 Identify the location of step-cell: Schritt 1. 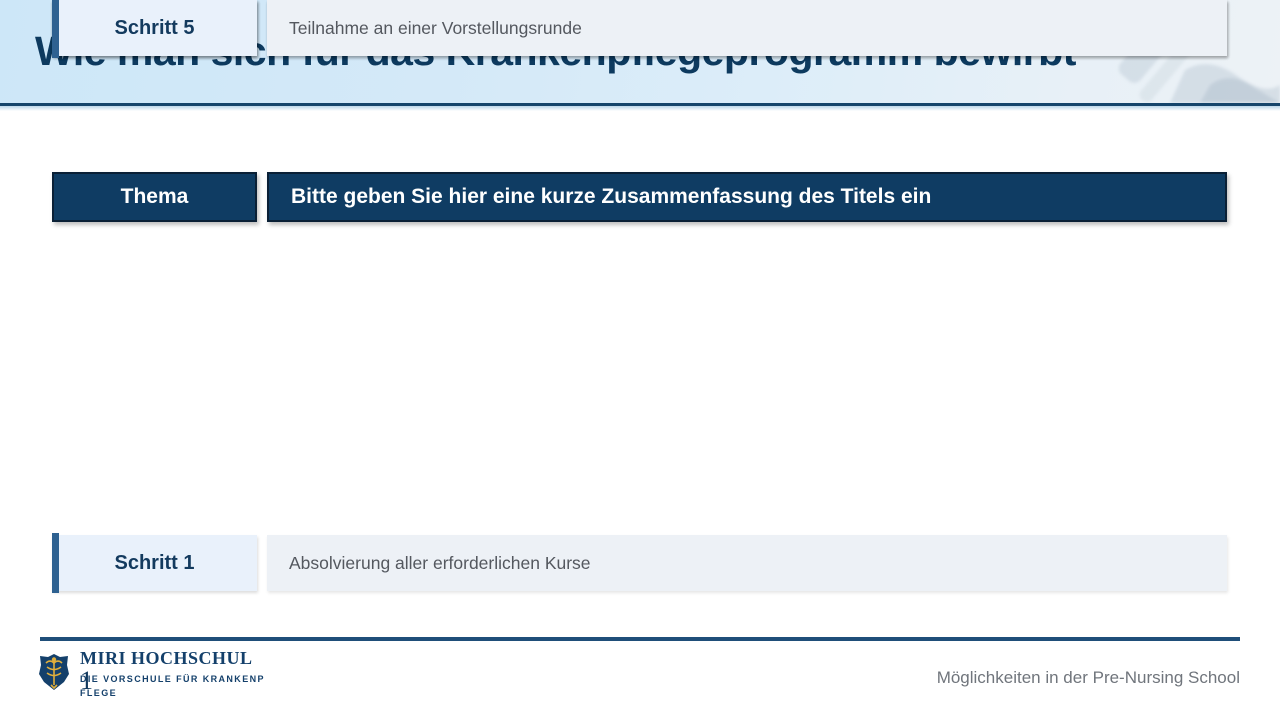
(154, 563).